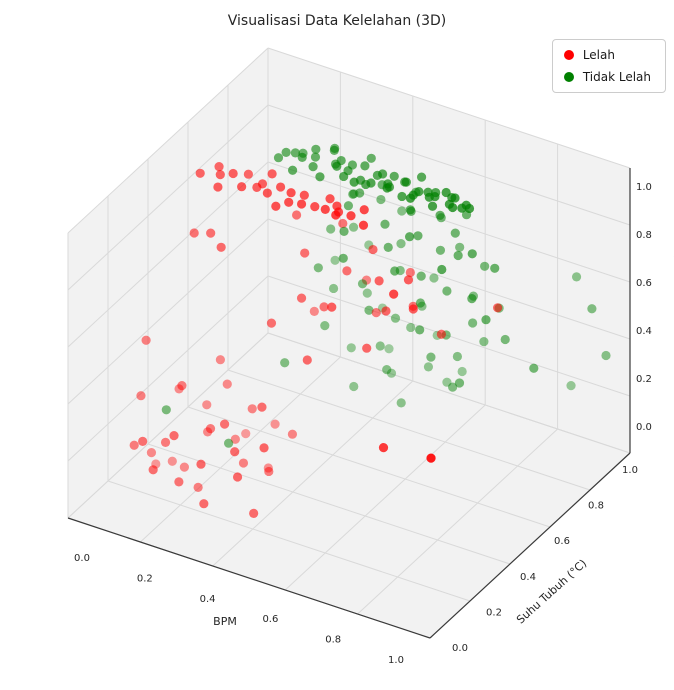 This screenshot has width=674, height=690. What do you see at coordinates (644, 427) in the screenshot?
I see `z-tick-label: 0.0` at bounding box center [644, 427].